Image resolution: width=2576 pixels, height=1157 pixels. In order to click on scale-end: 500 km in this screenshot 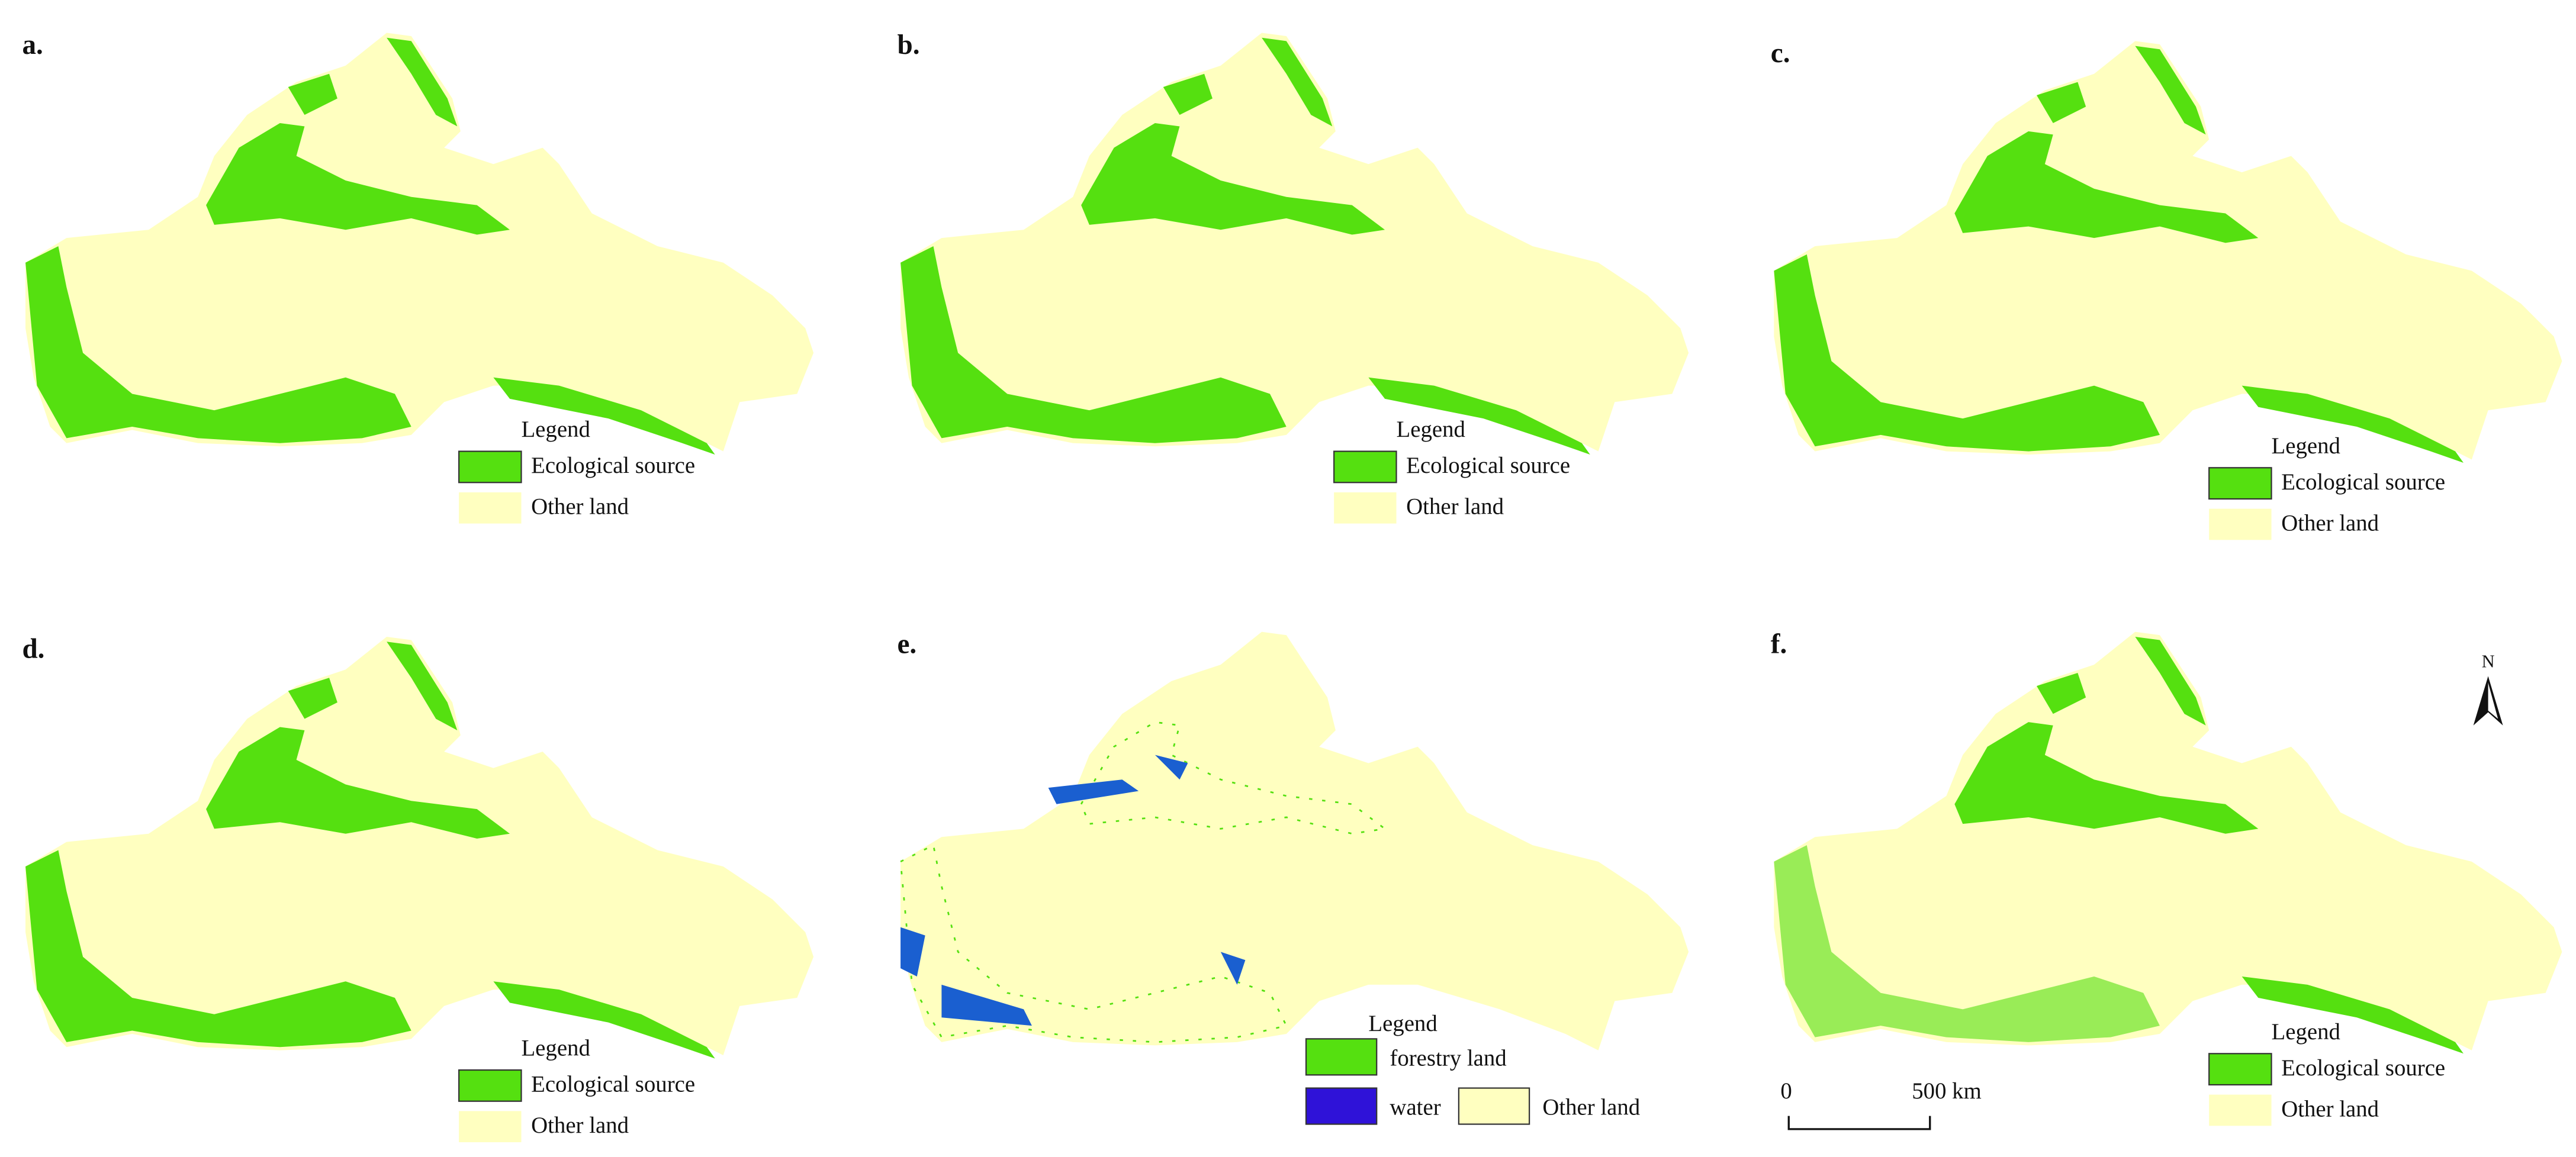, I will do `click(1947, 1091)`.